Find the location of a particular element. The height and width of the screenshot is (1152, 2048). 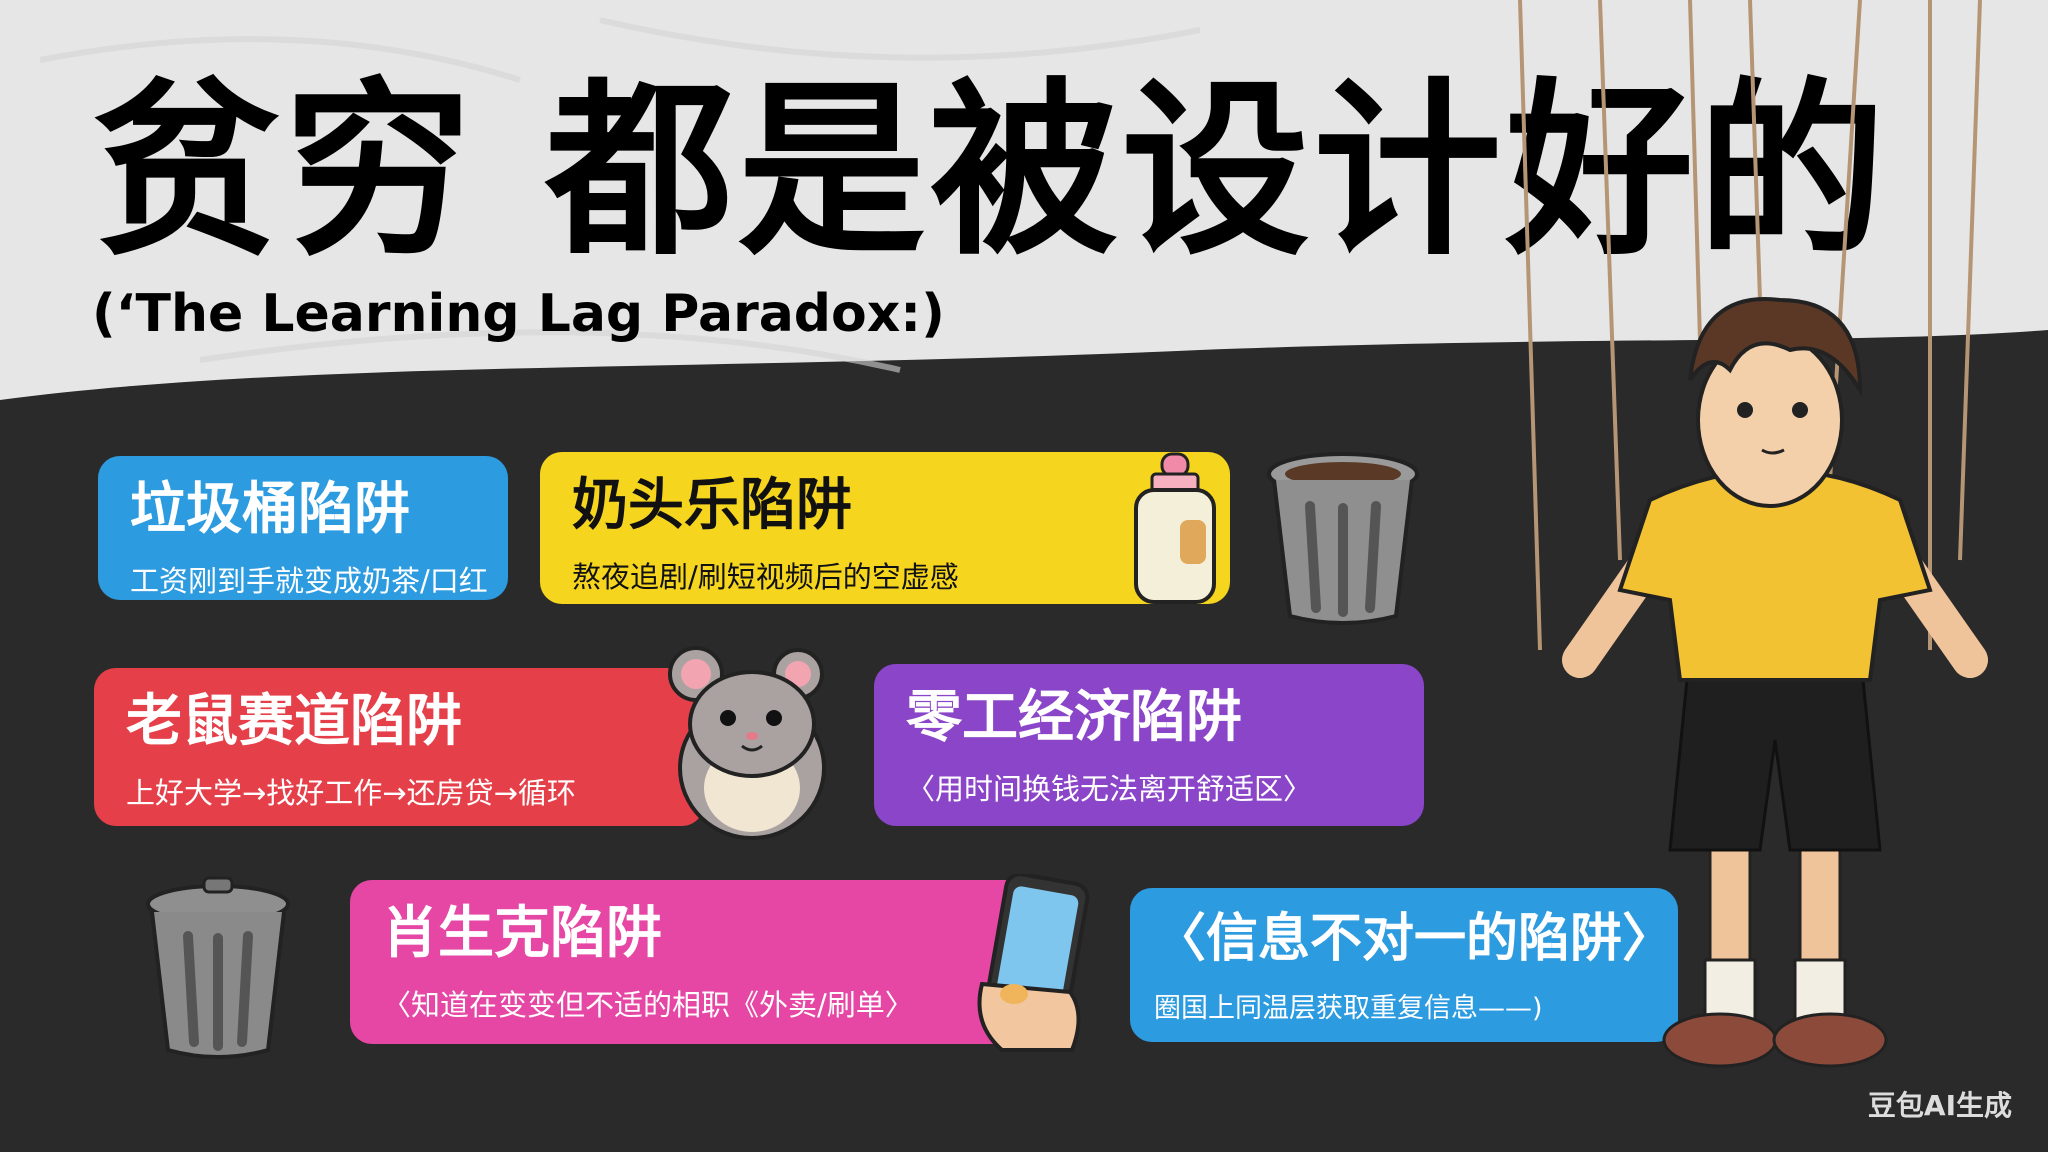

card-title: 老鼠赛道陷阱 is located at coordinates (294, 721).